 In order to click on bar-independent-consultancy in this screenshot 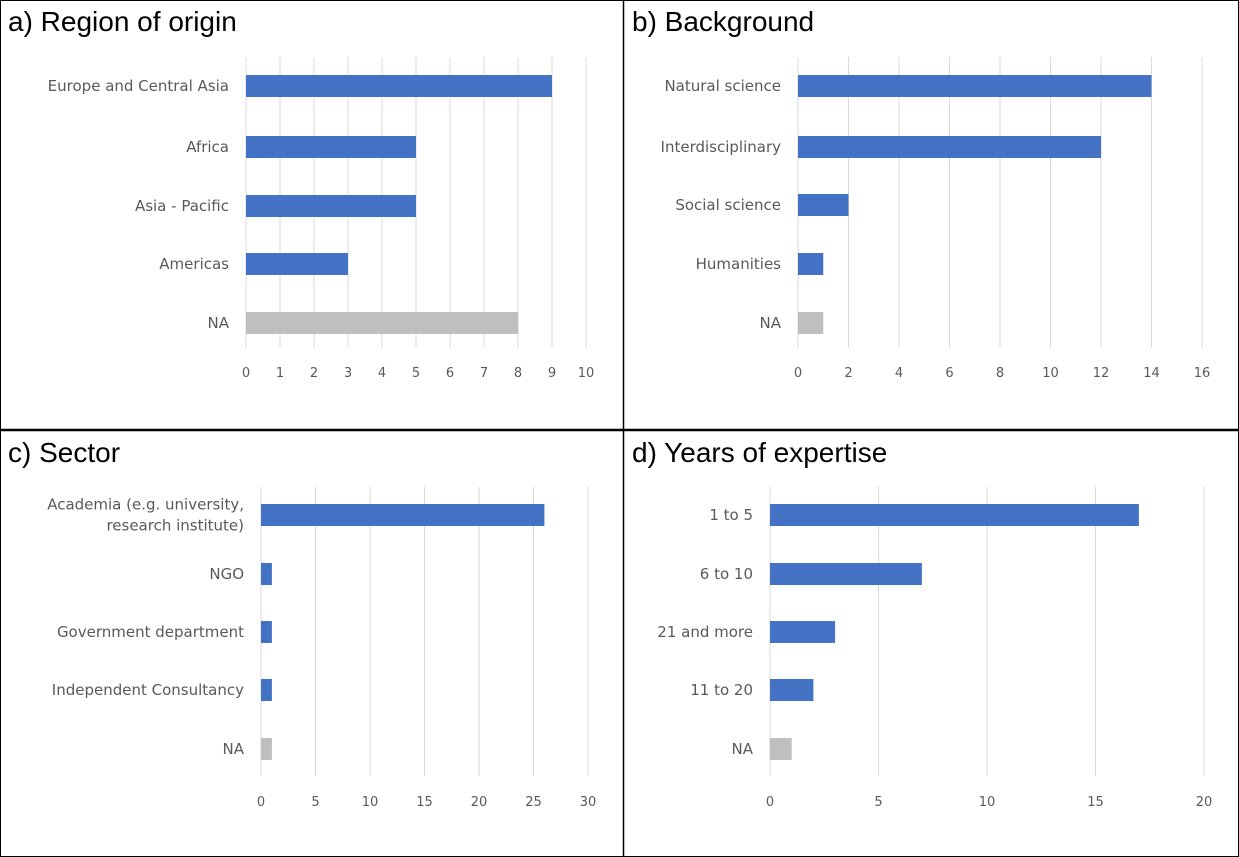, I will do `click(266, 690)`.